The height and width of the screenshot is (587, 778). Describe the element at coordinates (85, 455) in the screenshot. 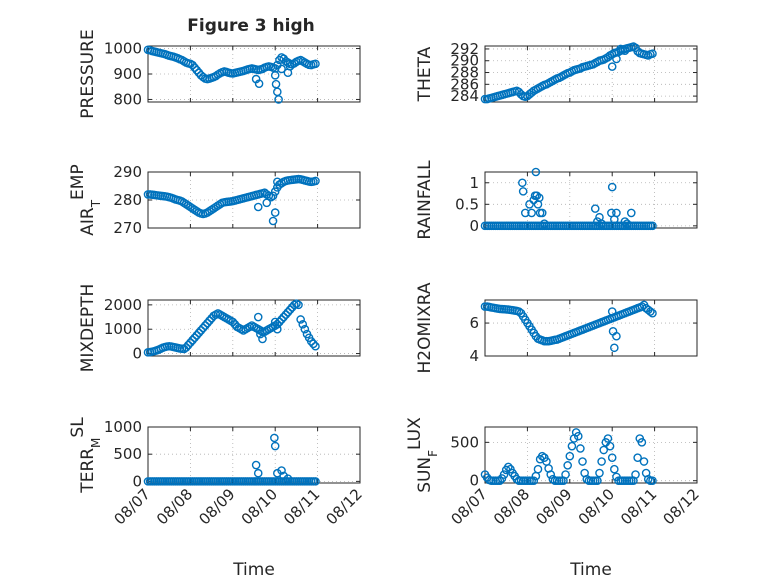

I see `y-axis-label: TERRMSL` at that location.